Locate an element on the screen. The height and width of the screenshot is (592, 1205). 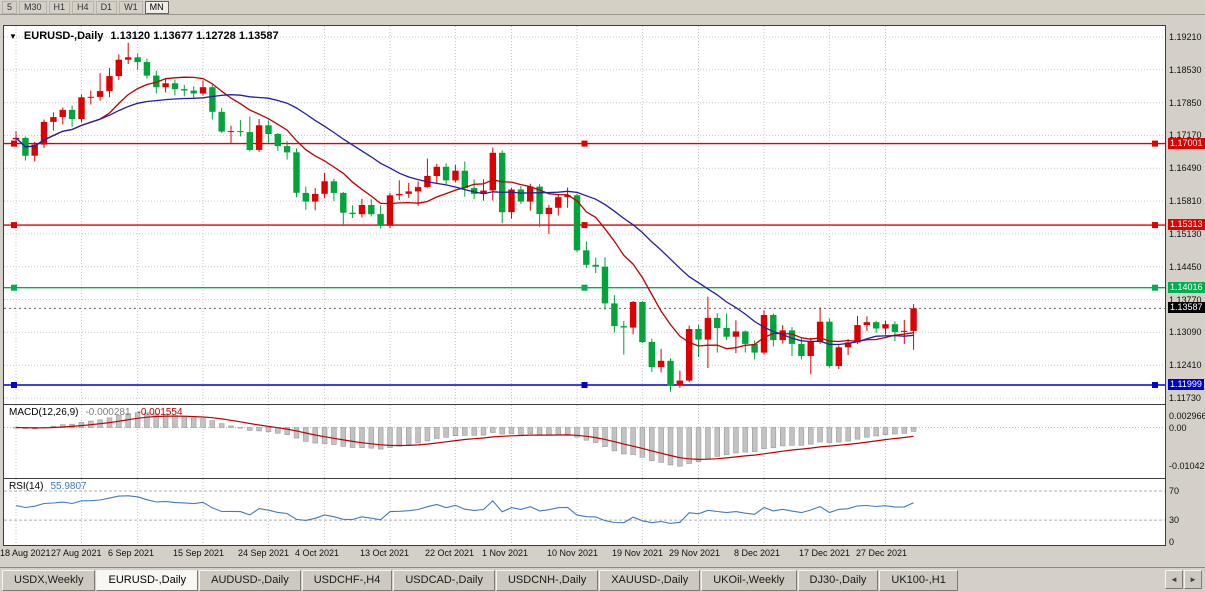
macd-chart is located at coordinates (584, 441).